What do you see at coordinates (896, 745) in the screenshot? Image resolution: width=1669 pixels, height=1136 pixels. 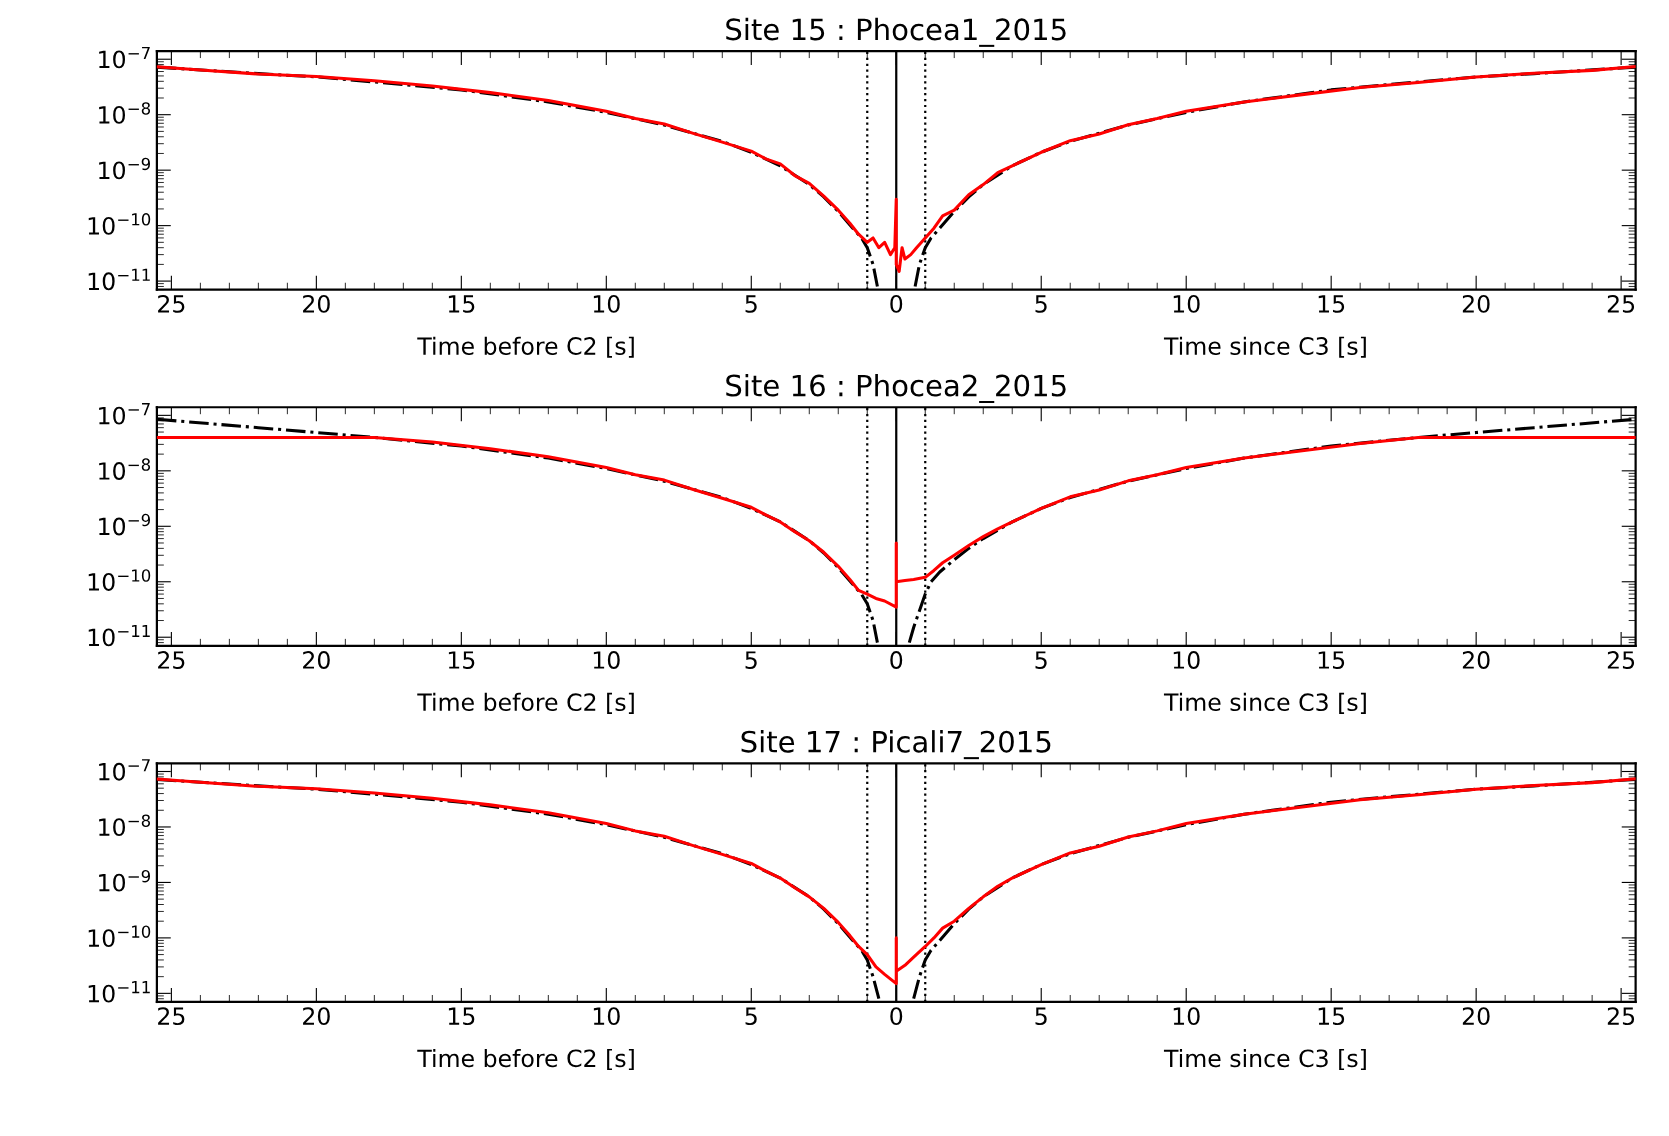 I see `chart-title: Site 17 : Picali7_2015` at bounding box center [896, 745].